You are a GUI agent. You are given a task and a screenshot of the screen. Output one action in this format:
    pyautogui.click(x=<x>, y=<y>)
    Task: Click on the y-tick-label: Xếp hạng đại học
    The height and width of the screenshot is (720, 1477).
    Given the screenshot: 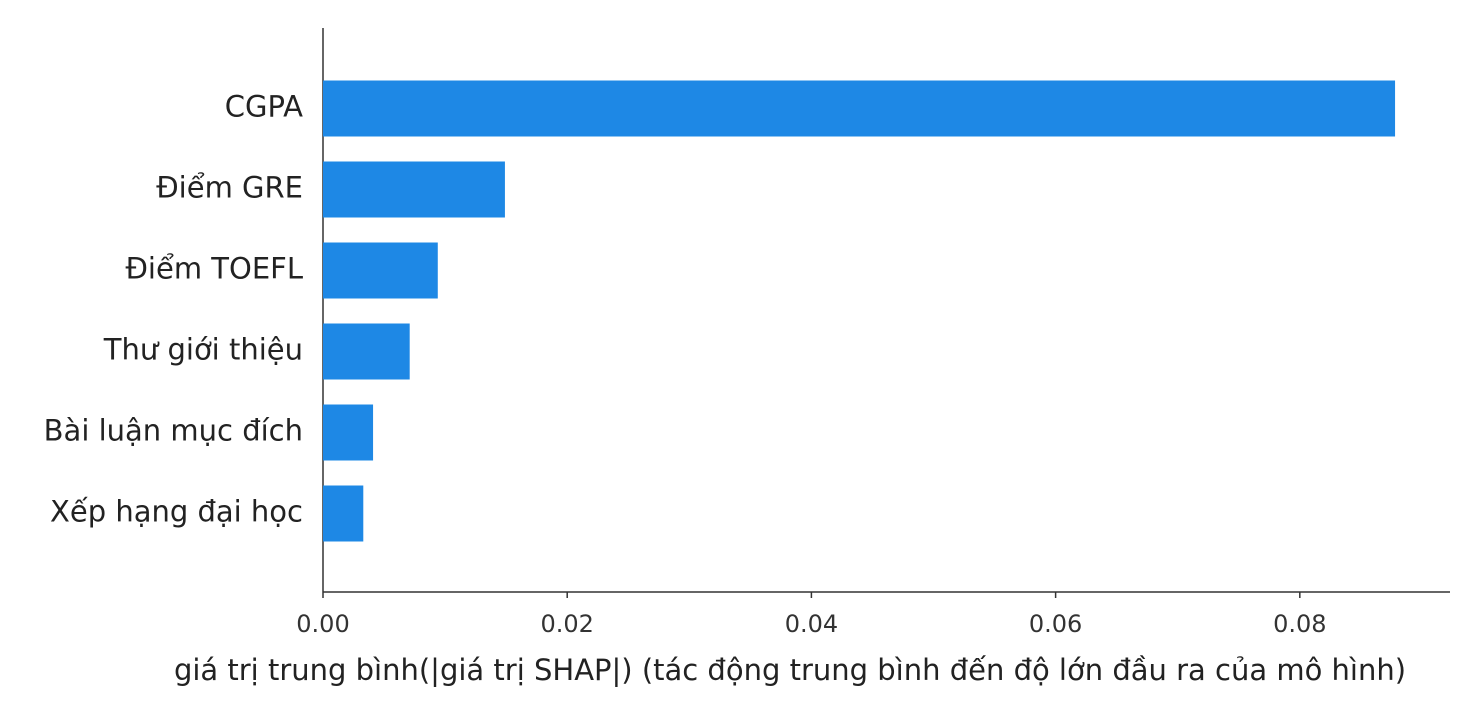 What is the action you would take?
    pyautogui.click(x=176, y=512)
    